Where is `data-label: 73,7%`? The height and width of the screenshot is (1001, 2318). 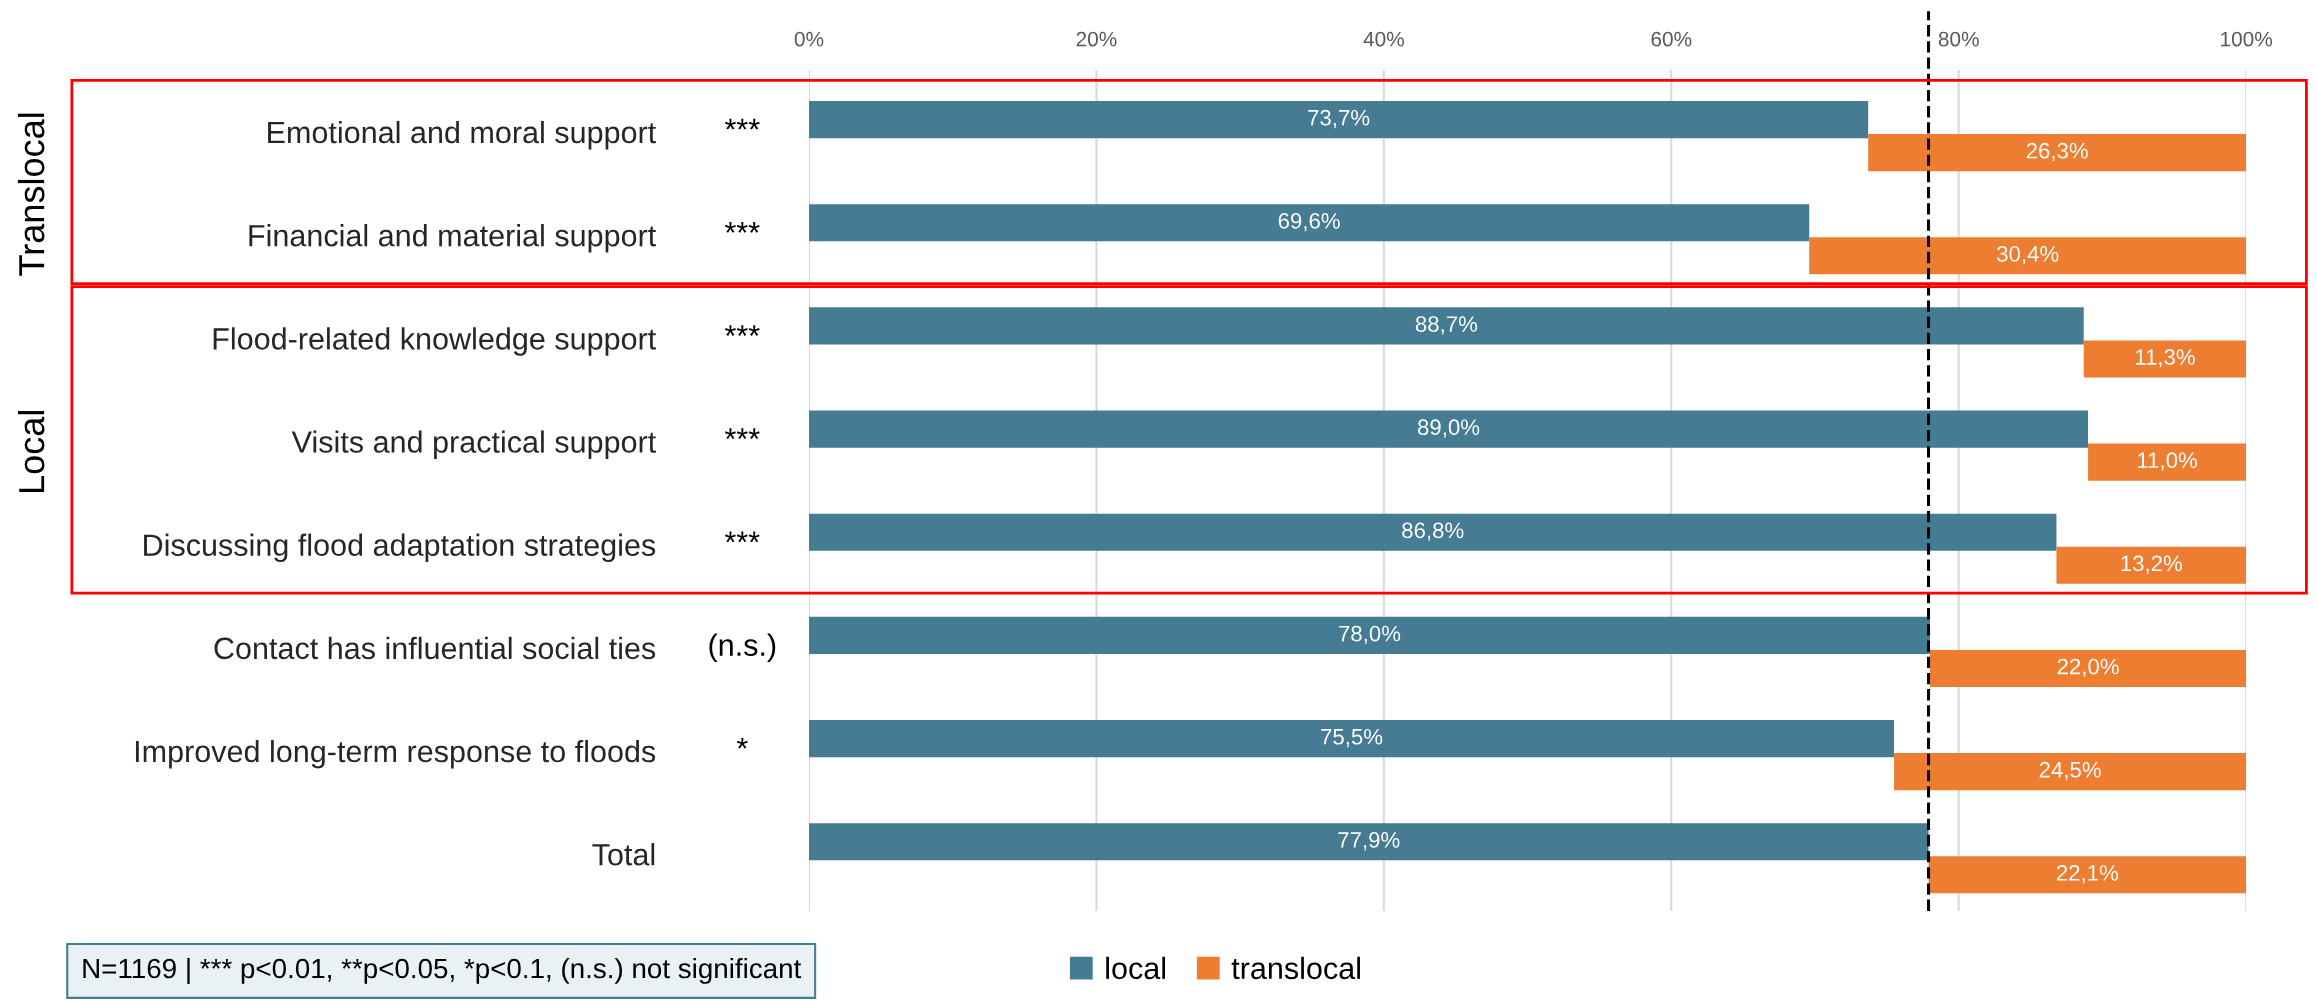 data-label: 73,7% is located at coordinates (1339, 119).